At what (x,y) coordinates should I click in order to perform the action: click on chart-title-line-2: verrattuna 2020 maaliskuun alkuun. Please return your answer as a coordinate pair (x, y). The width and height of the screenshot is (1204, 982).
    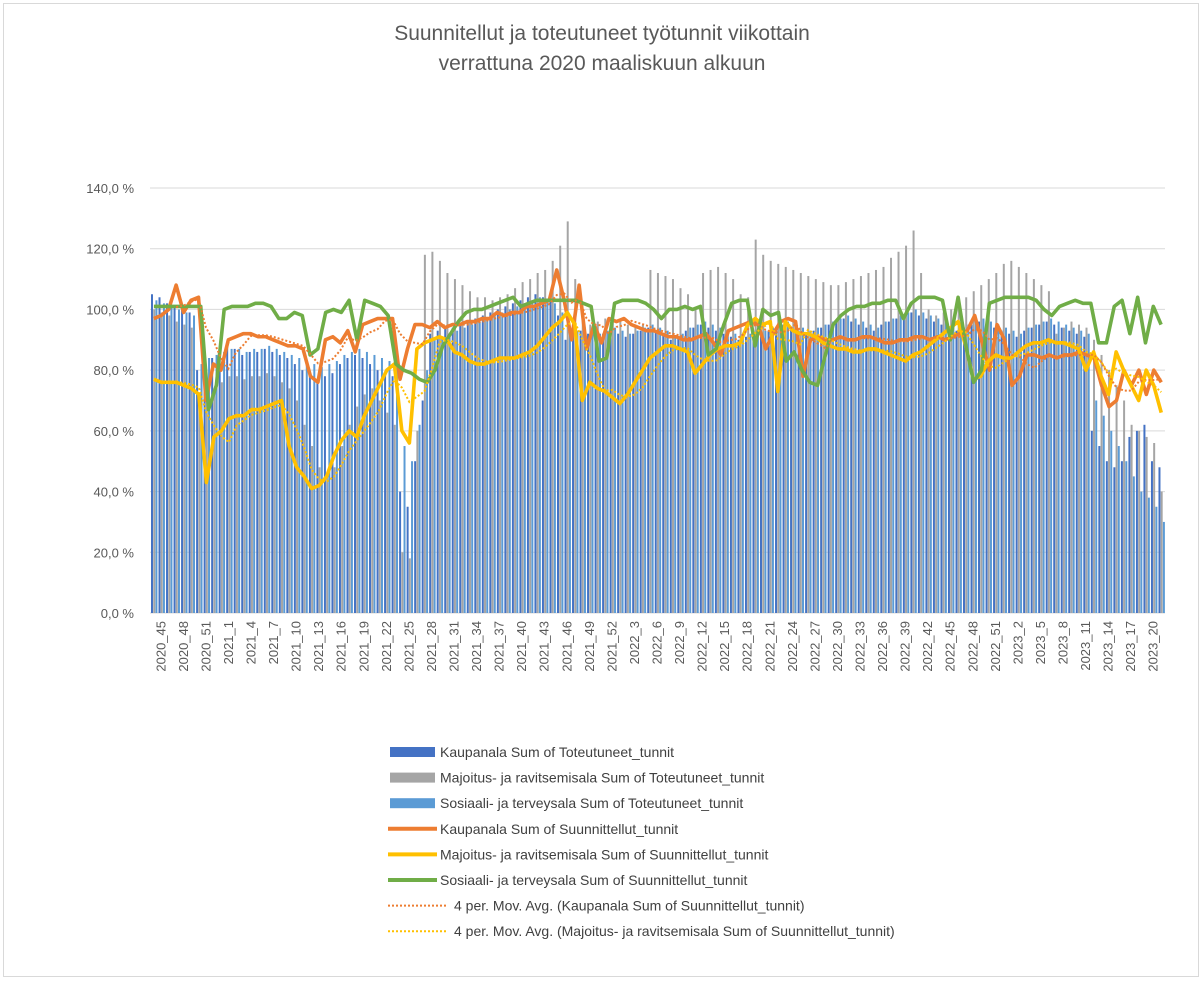
    Looking at the image, I should click on (602, 63).